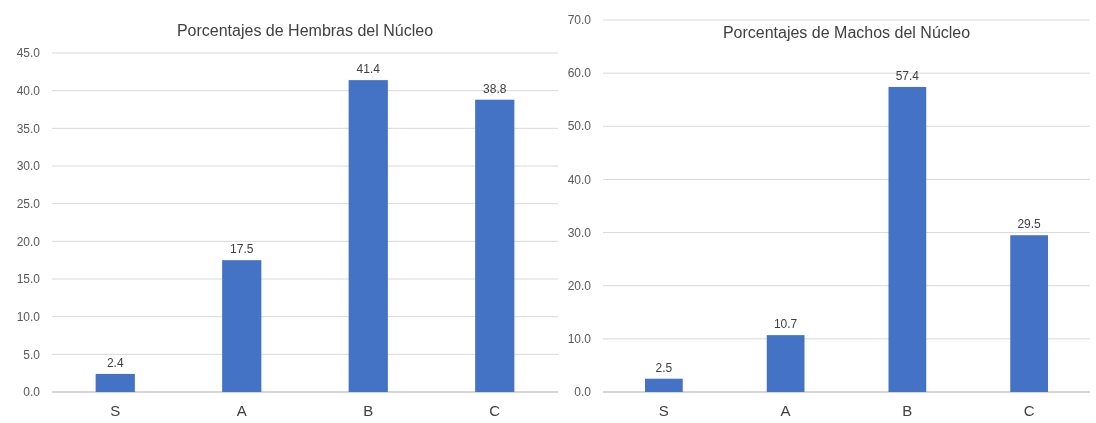  I want to click on data-label: 41.4, so click(368, 69).